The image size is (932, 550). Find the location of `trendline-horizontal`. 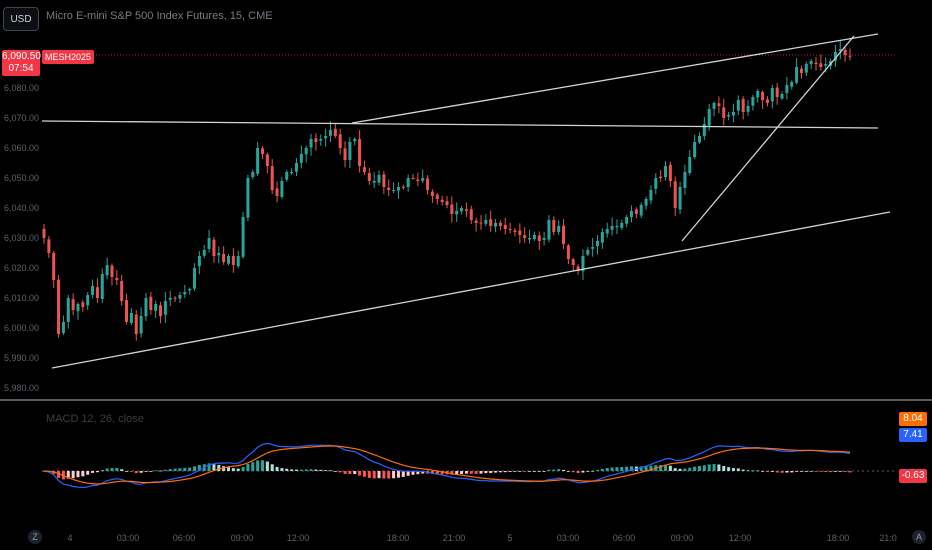

trendline-horizontal is located at coordinates (460, 124).